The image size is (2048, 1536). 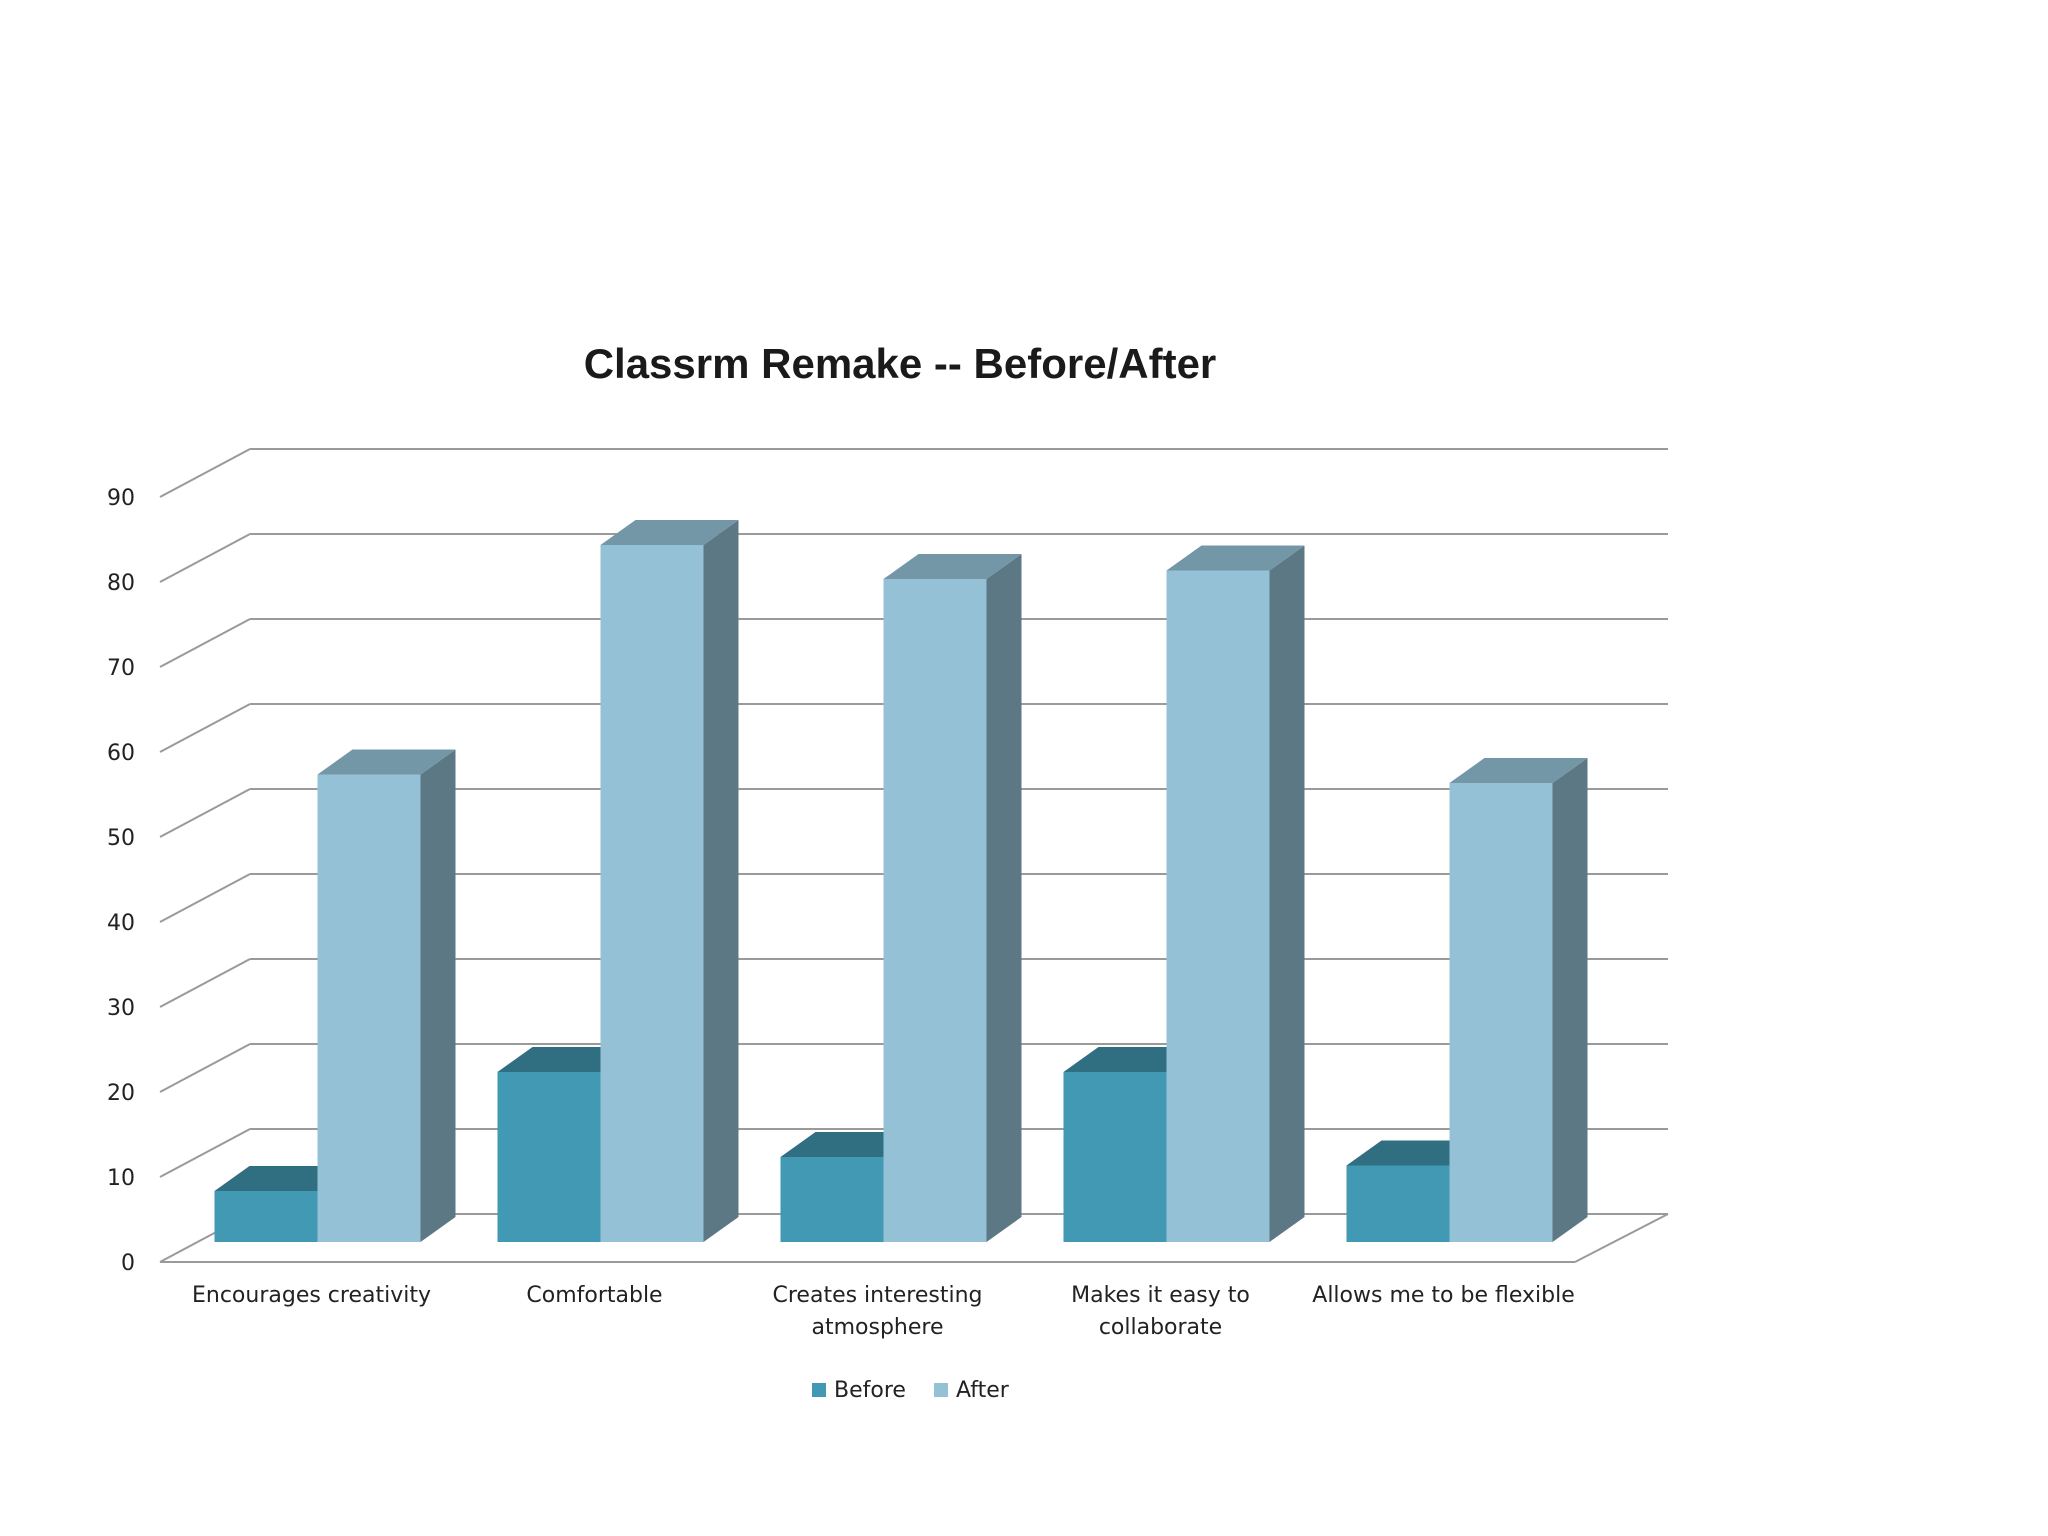 What do you see at coordinates (1443, 1295) in the screenshot?
I see `x-tick-label: Allows me to be flexible` at bounding box center [1443, 1295].